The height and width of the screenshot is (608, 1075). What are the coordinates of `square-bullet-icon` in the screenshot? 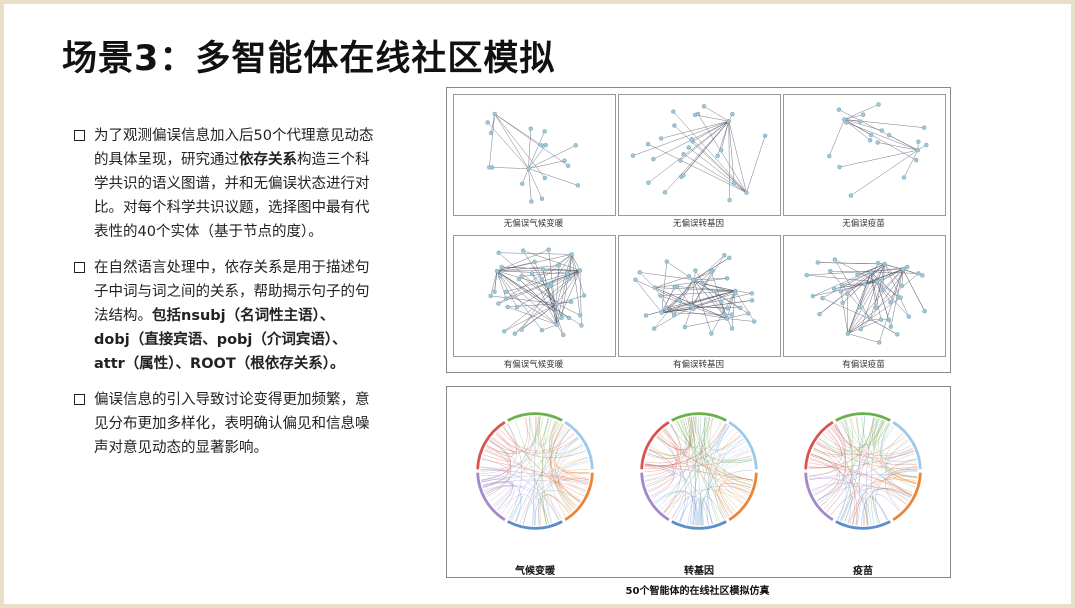 It's located at (79, 135).